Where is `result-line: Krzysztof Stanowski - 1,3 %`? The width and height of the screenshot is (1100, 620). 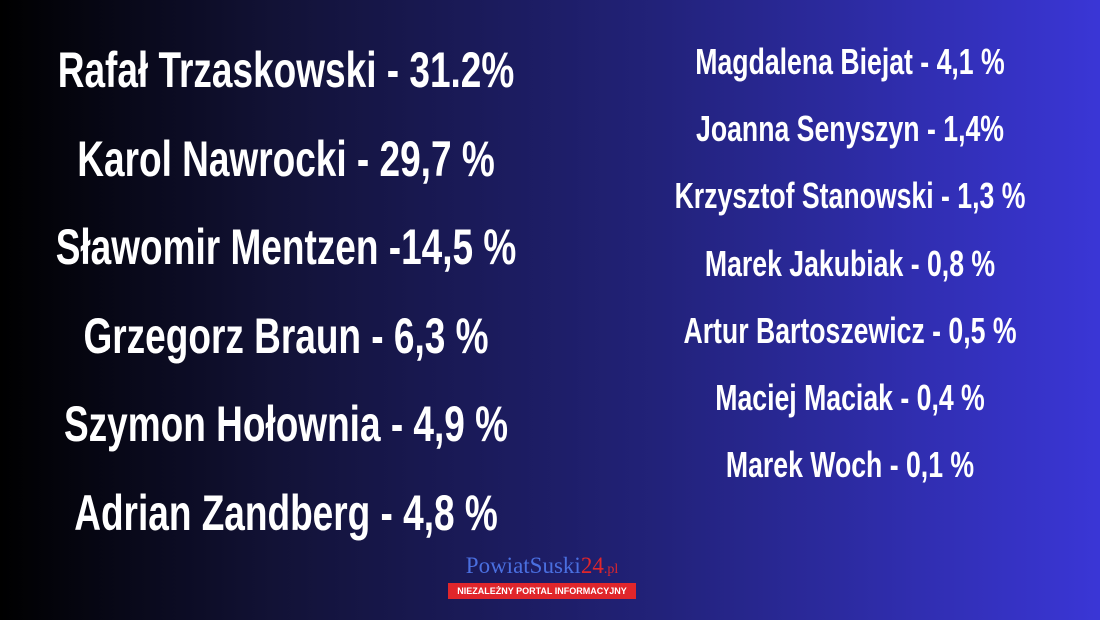
result-line: Krzysztof Stanowski - 1,3 % is located at coordinates (850, 196).